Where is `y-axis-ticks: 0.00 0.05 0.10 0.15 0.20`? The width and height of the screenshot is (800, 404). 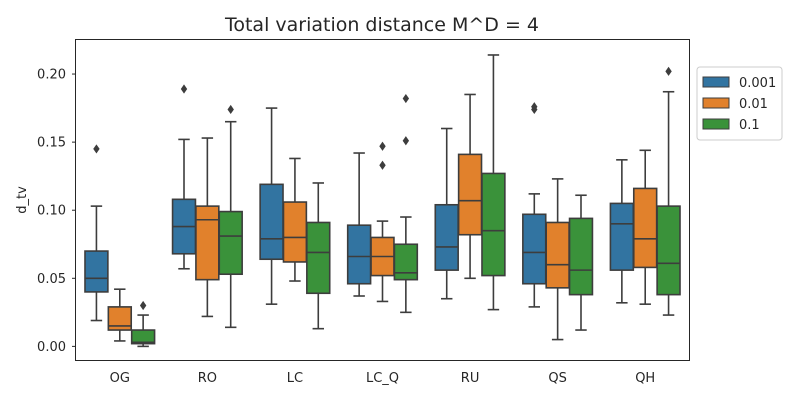
y-axis-ticks: 0.00 0.05 0.10 0.15 0.20 is located at coordinates (56, 211).